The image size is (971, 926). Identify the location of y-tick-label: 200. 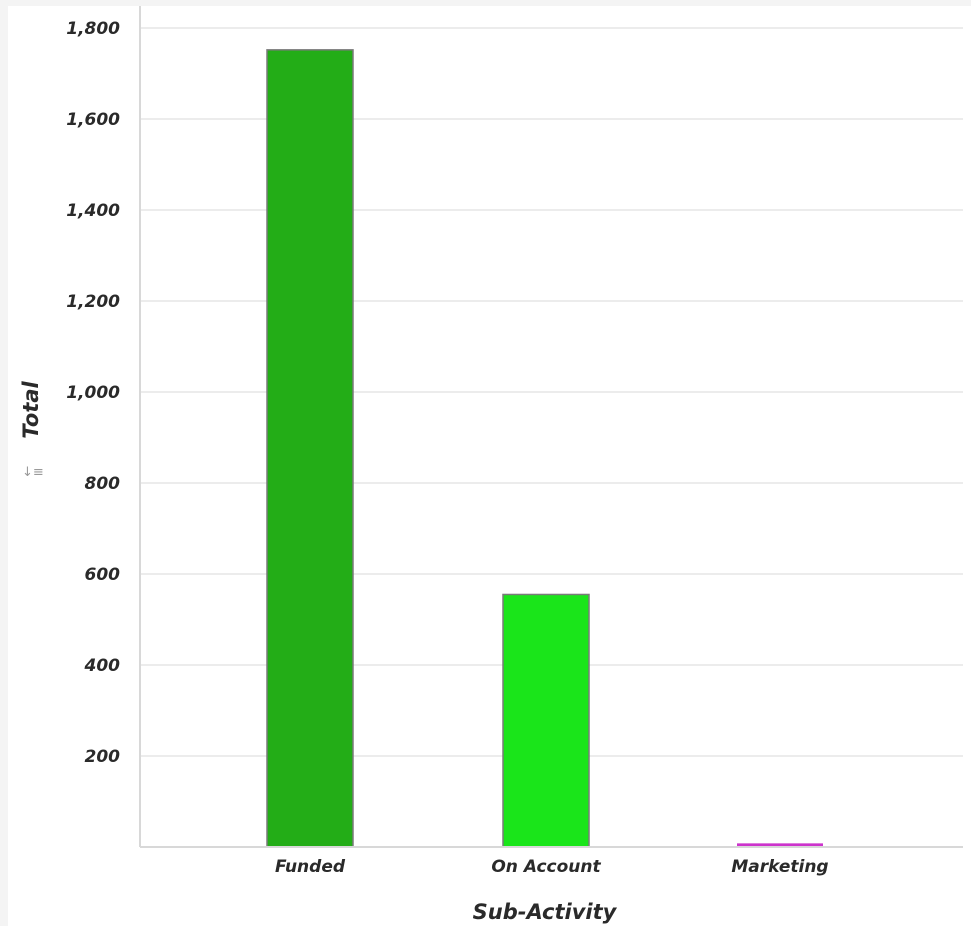
(103, 757).